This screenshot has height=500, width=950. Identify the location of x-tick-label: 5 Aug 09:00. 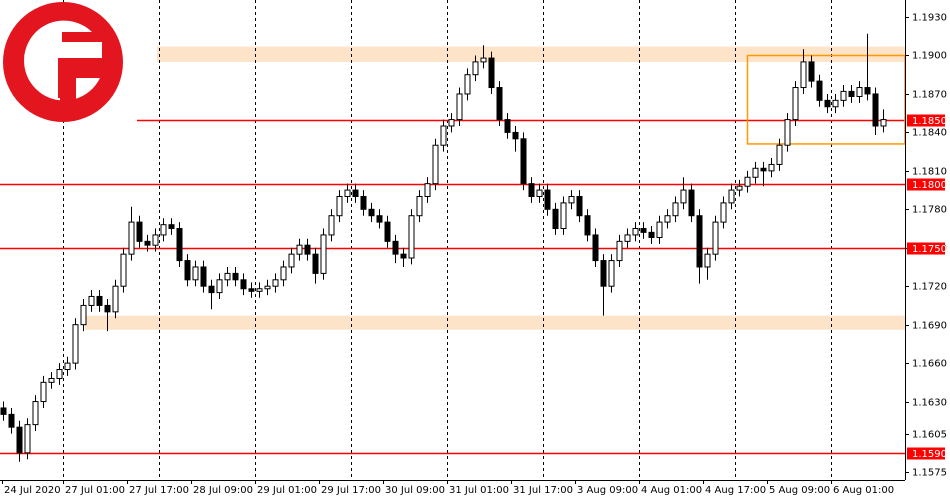
(799, 490).